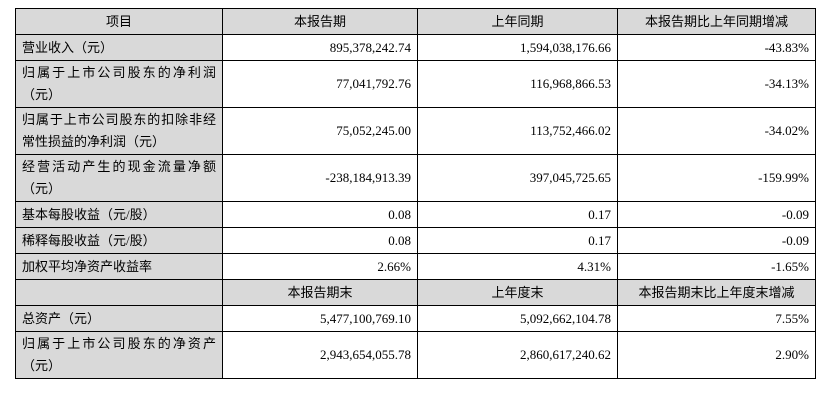 The image size is (830, 415). What do you see at coordinates (320, 292) in the screenshot?
I see `table-cell: 本报告期末` at bounding box center [320, 292].